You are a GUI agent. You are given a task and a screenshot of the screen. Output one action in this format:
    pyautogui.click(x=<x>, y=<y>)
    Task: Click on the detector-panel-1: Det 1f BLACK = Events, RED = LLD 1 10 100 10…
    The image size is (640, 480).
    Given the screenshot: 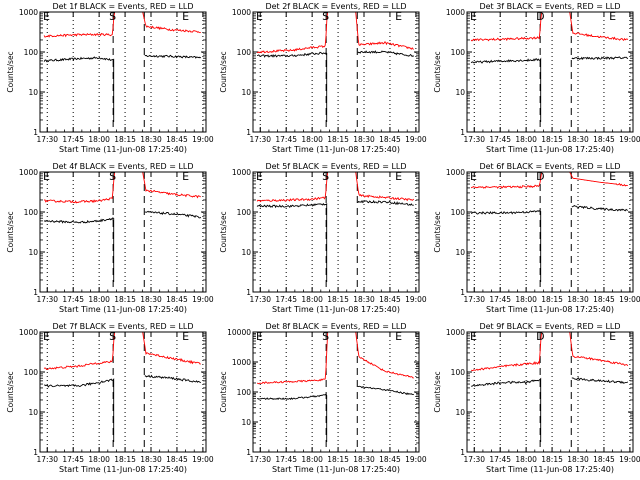 What is the action you would take?
    pyautogui.click(x=110, y=78)
    